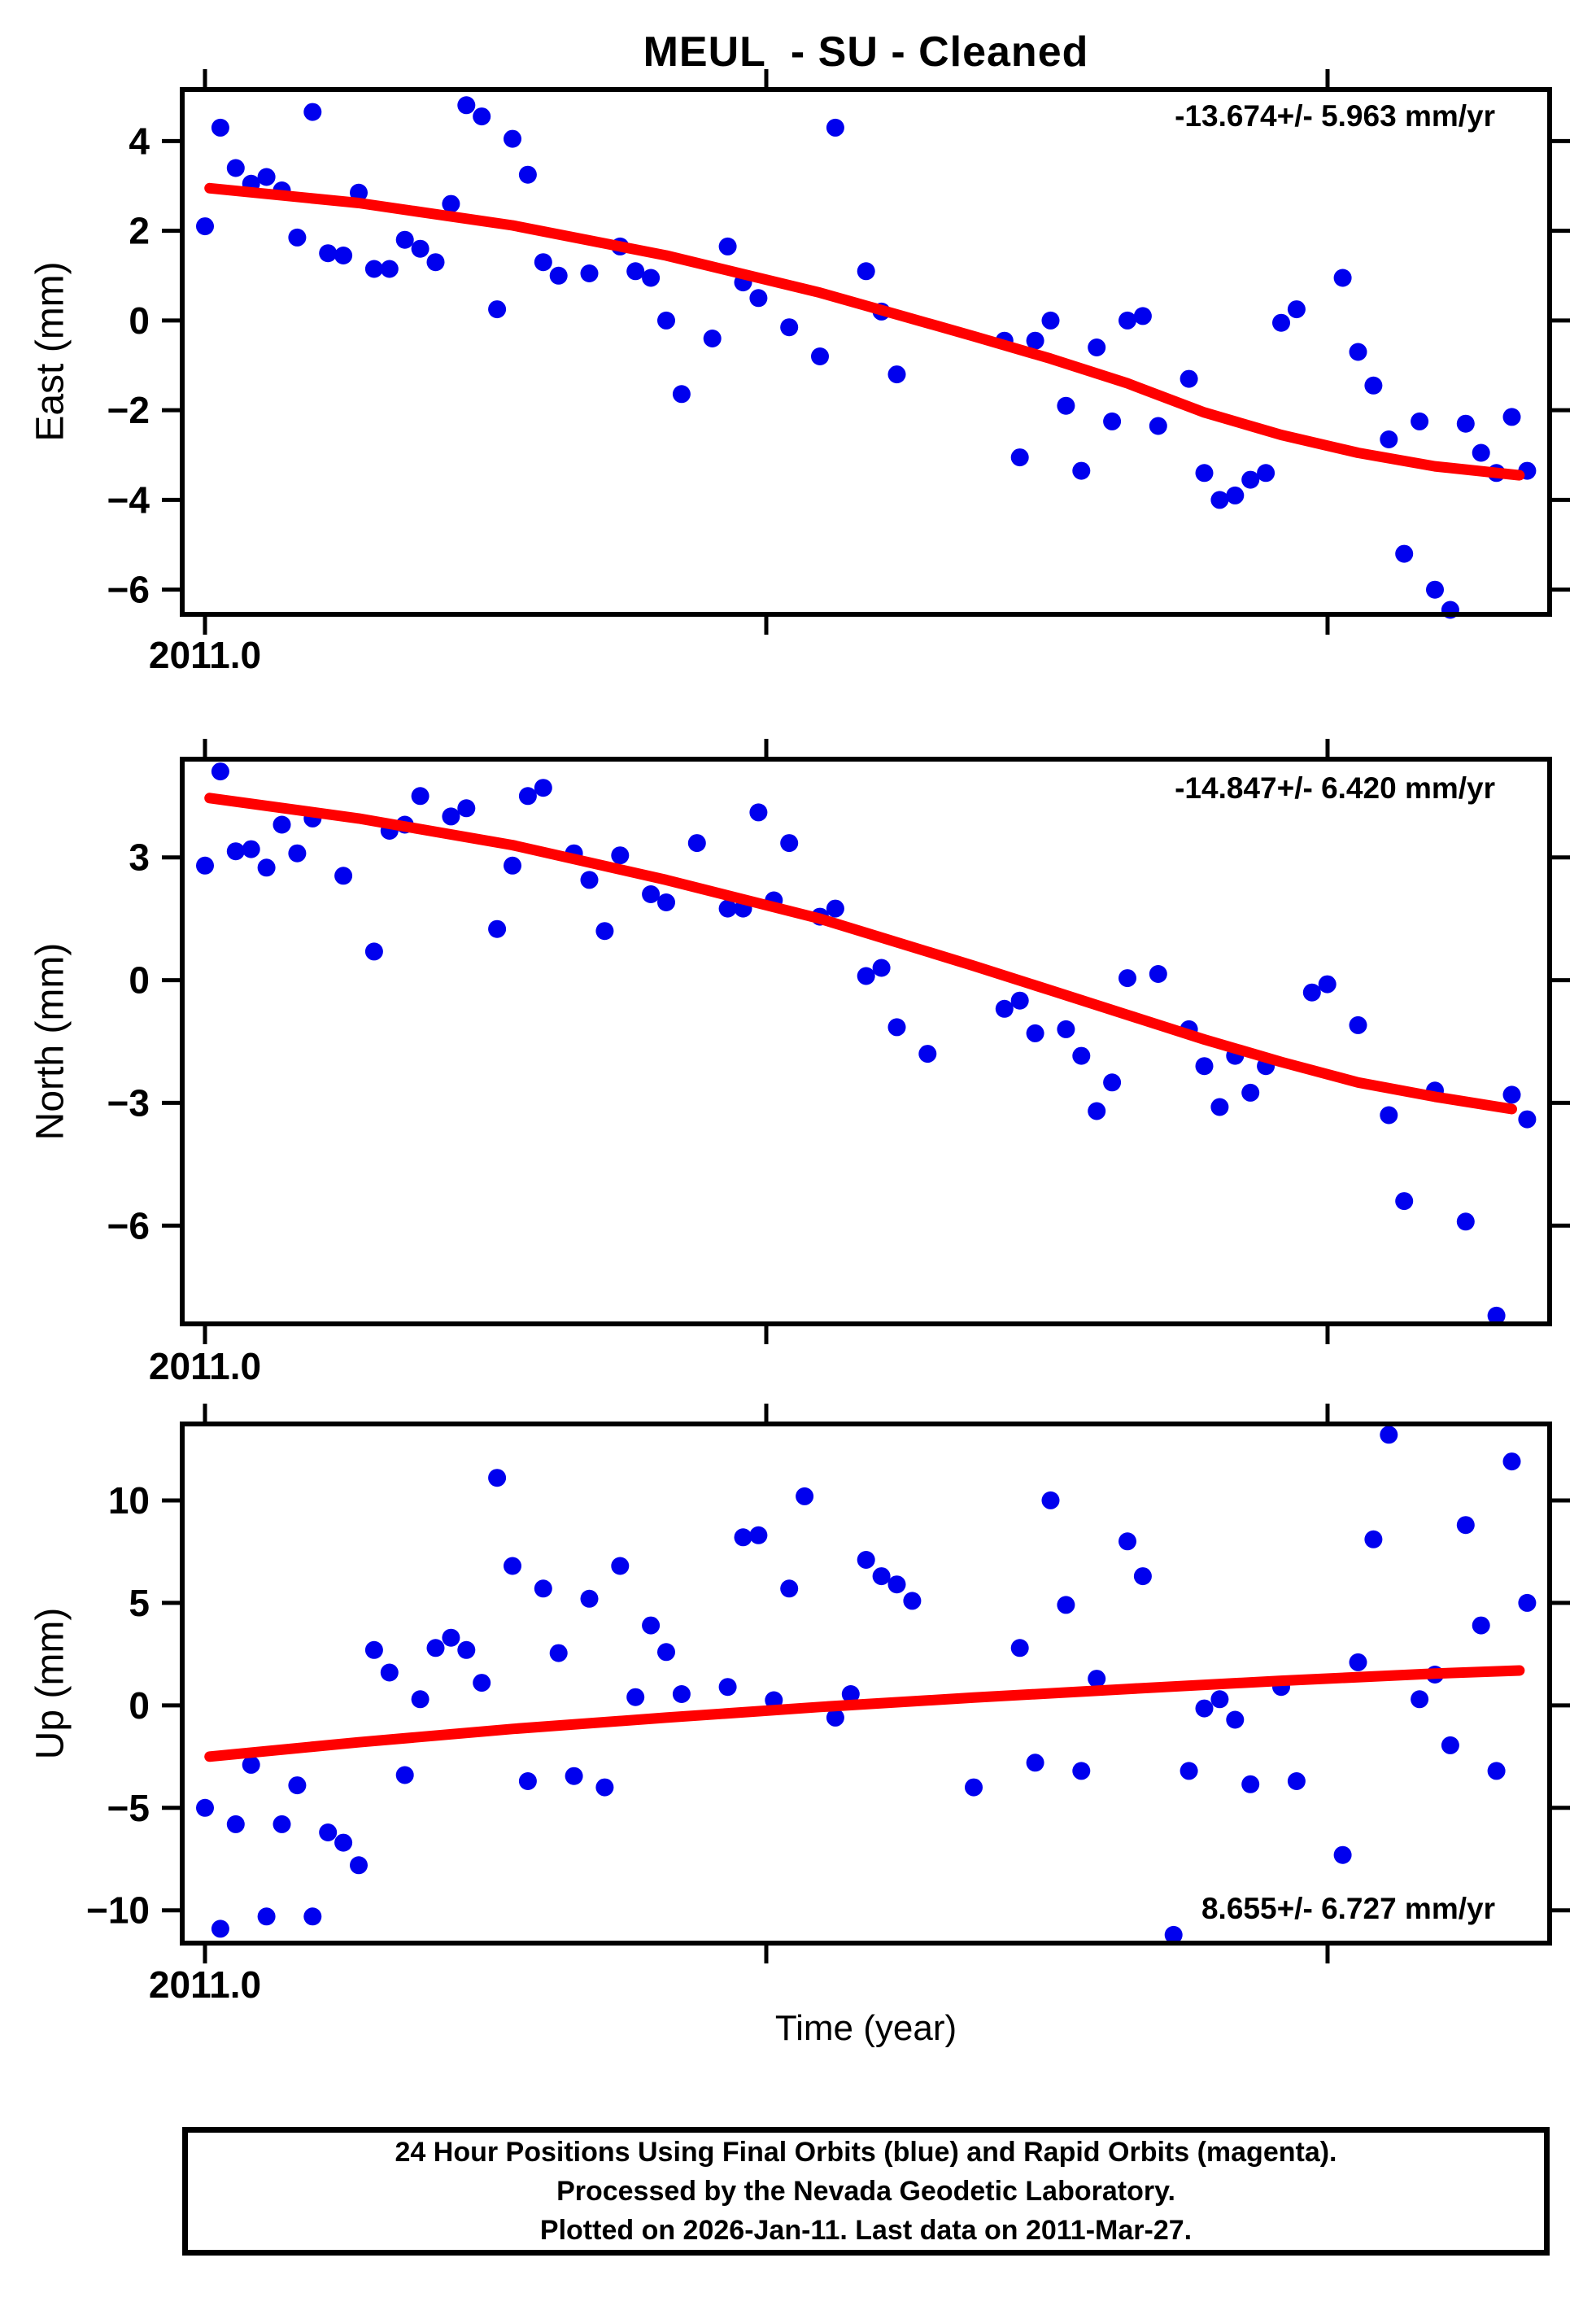  What do you see at coordinates (129, 1500) in the screenshot?
I see `y-tick-label: 10` at bounding box center [129, 1500].